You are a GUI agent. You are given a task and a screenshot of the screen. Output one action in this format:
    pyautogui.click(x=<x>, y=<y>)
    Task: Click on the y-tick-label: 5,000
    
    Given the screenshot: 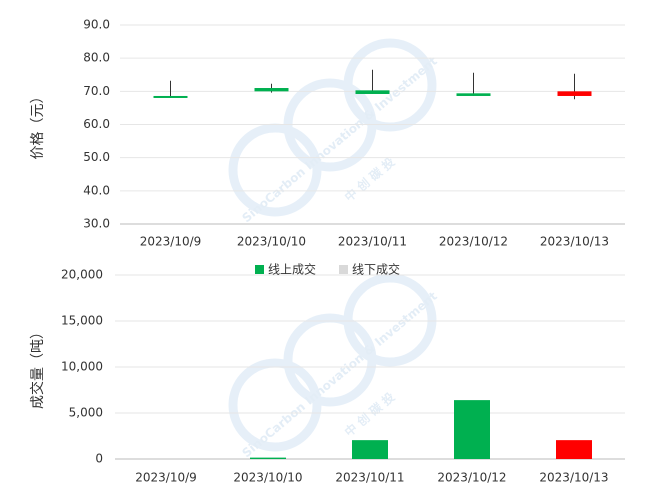 What is the action you would take?
    pyautogui.click(x=86, y=413)
    